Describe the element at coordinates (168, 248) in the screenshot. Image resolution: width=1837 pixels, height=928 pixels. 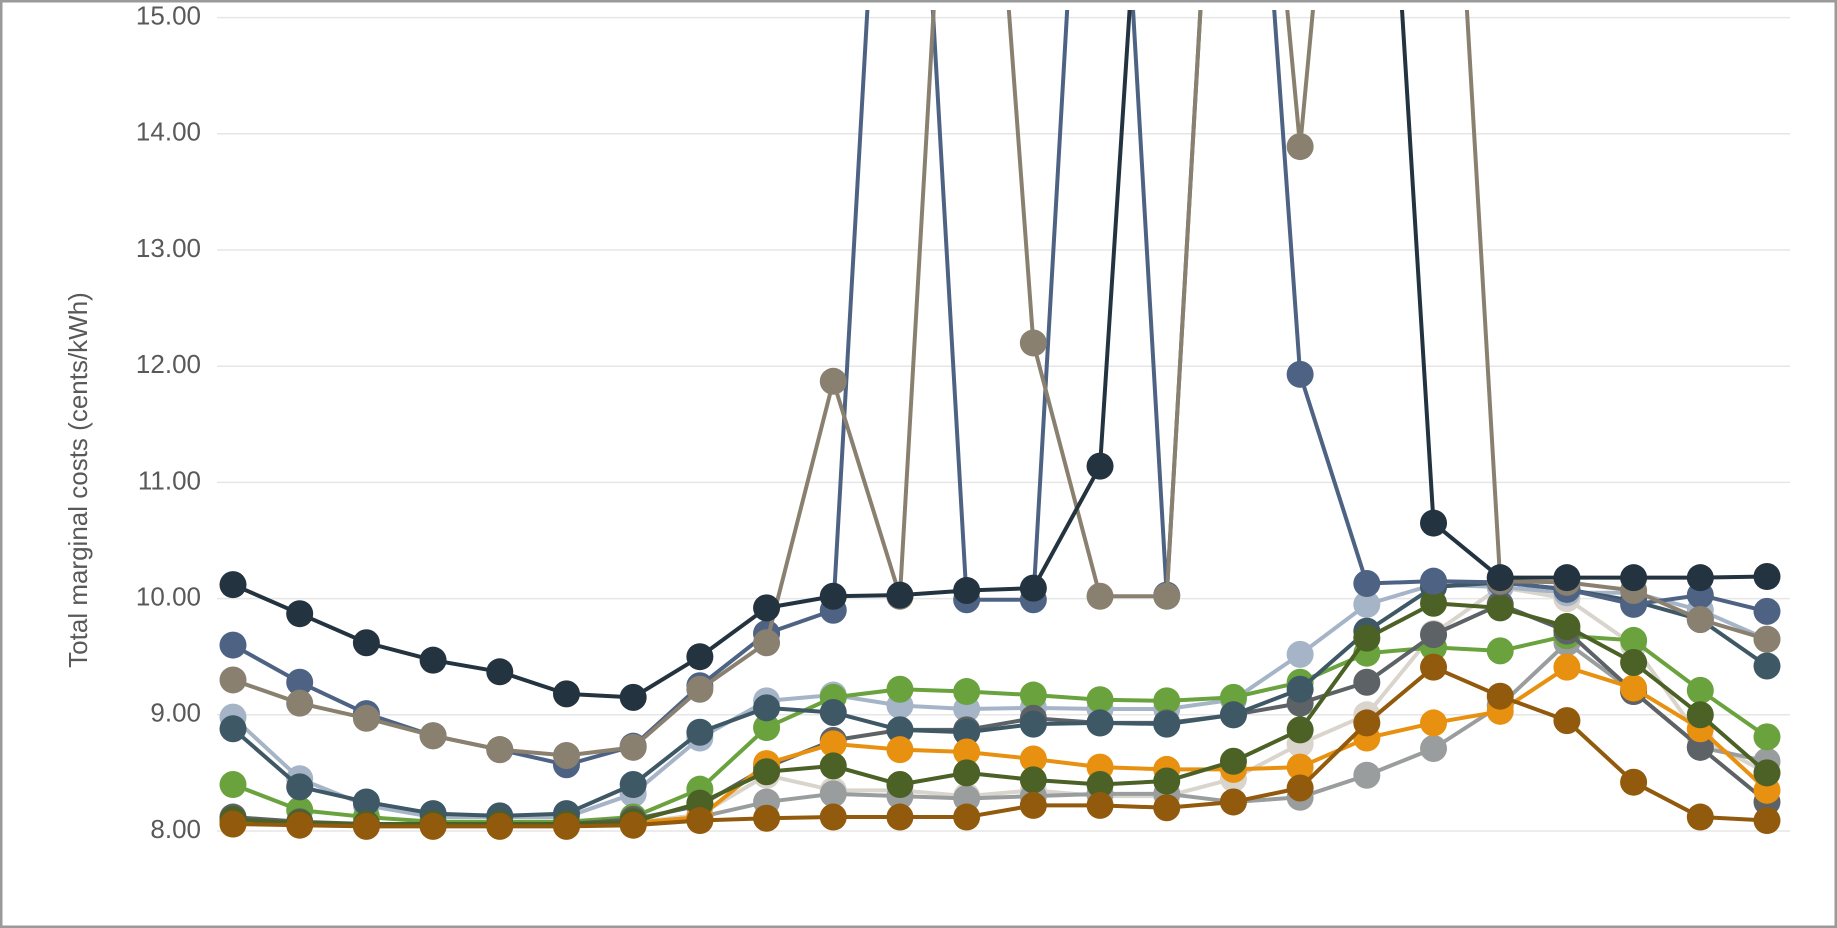
I see `y-tick-label: 13.00` at that location.